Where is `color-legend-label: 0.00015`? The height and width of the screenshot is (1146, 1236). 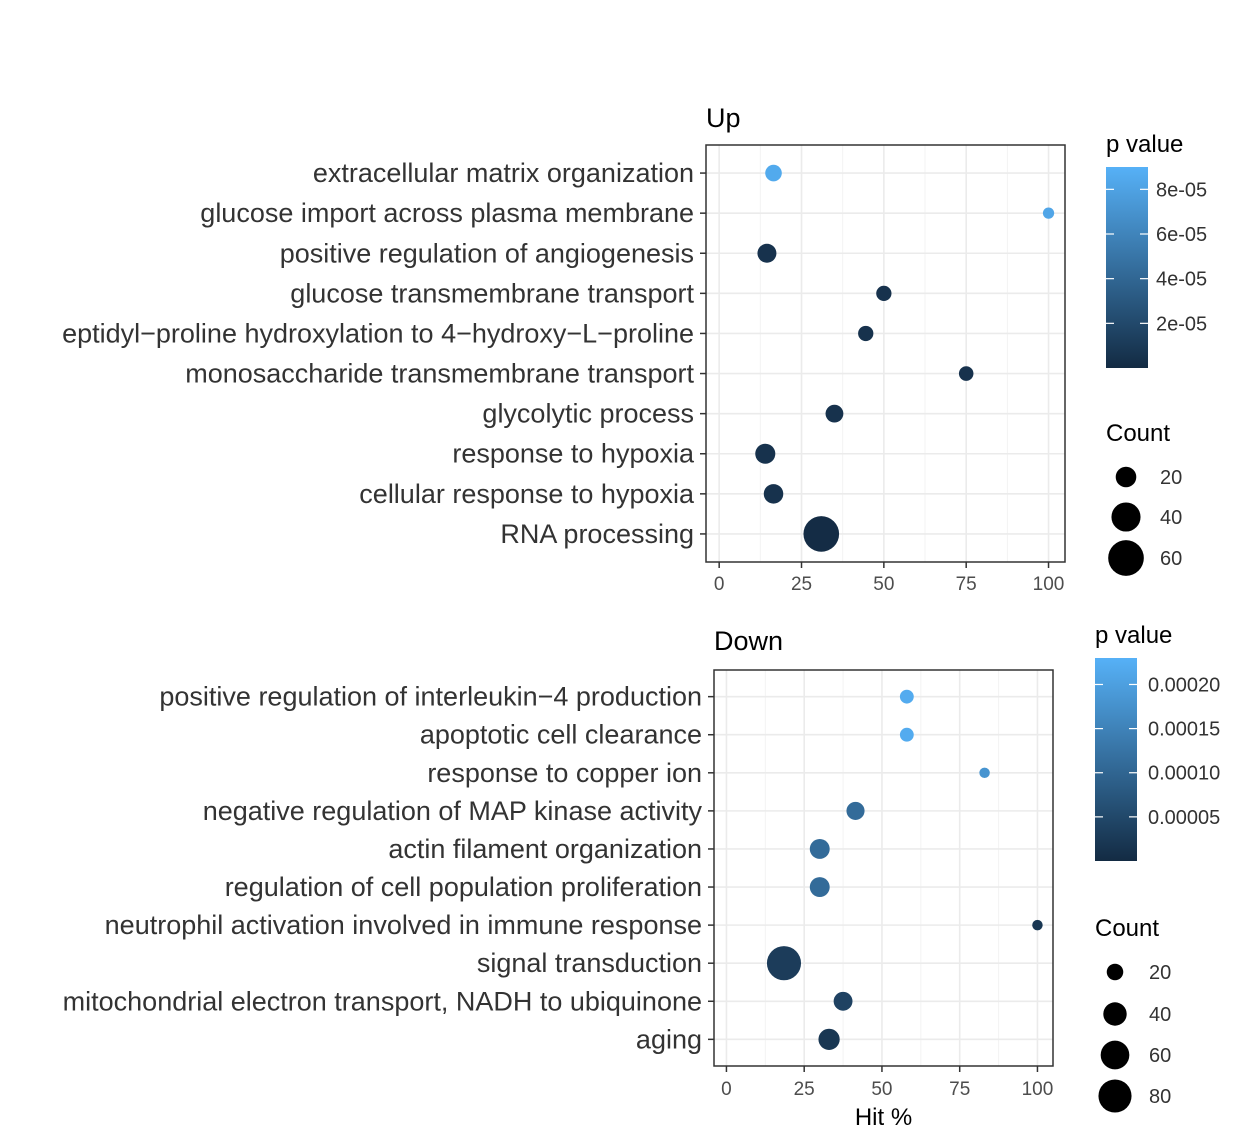
color-legend-label: 0.00015 is located at coordinates (1184, 730).